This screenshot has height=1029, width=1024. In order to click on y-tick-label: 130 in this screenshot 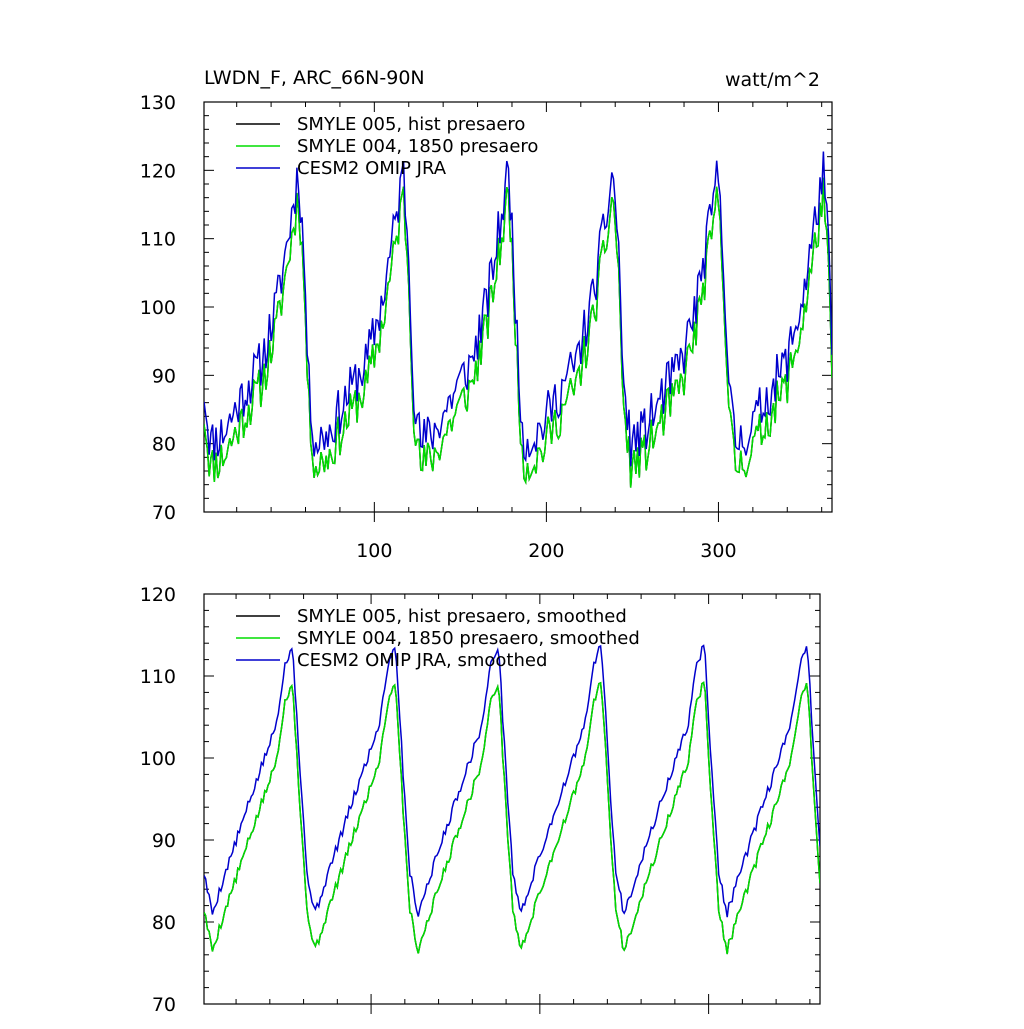, I will do `click(158, 103)`.